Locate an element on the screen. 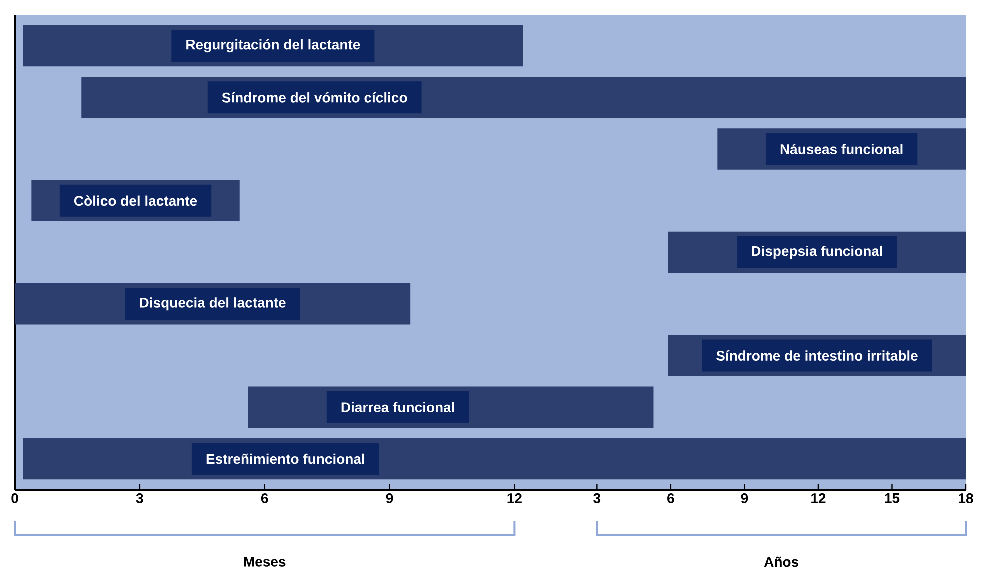  x-axis-title: Años is located at coordinates (781, 562).